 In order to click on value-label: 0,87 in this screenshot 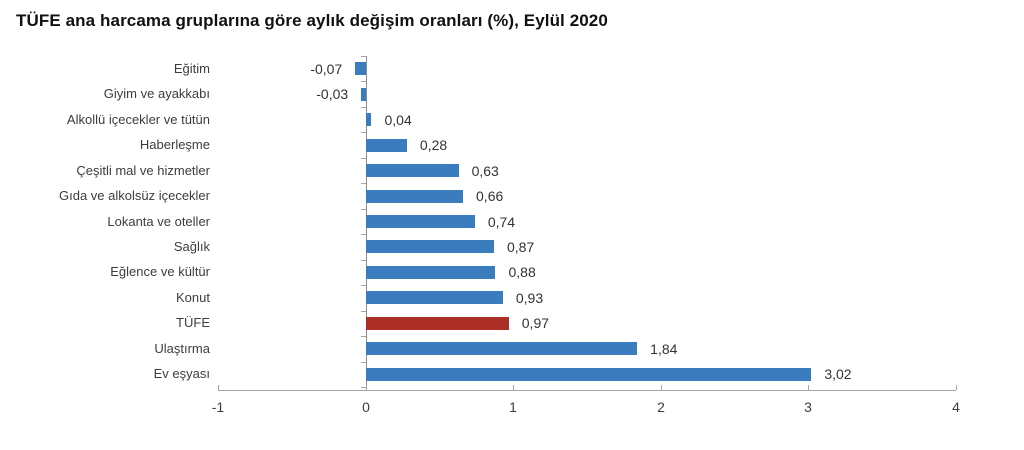, I will do `click(521, 247)`.